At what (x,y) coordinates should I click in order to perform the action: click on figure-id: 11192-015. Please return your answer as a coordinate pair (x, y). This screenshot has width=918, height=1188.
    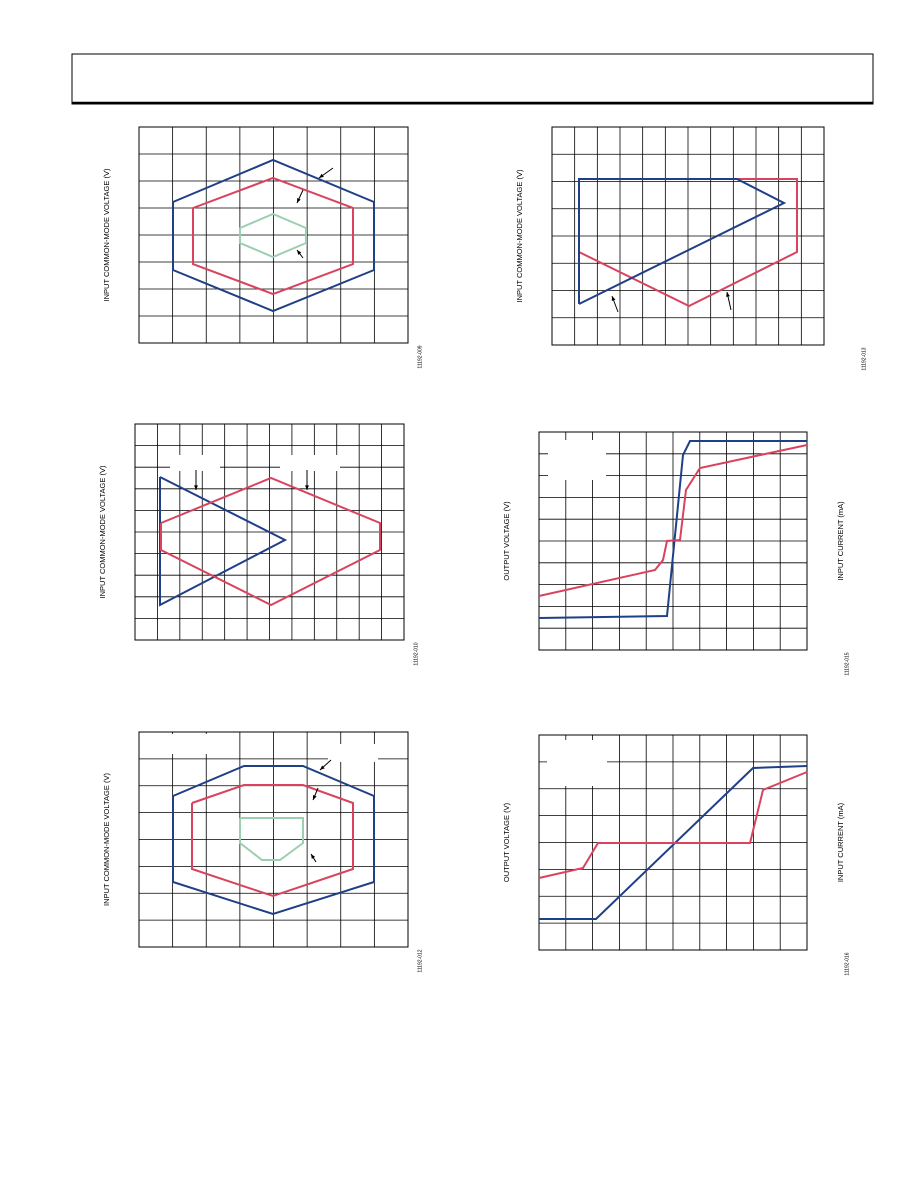
    Looking at the image, I should click on (847, 663).